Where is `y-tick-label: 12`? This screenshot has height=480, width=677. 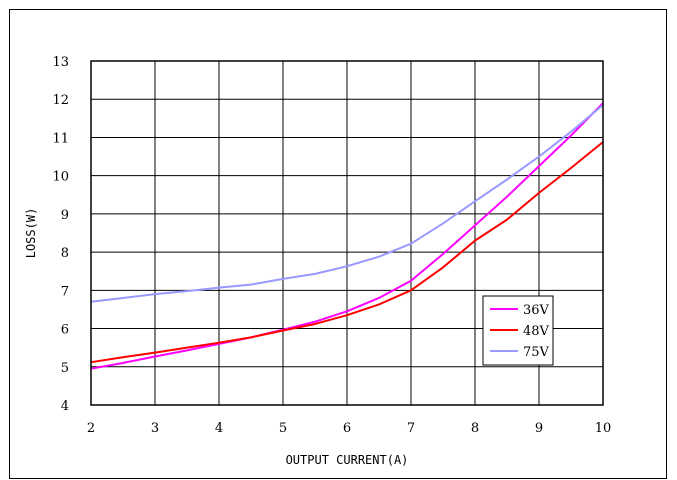 y-tick-label: 12 is located at coordinates (60, 100).